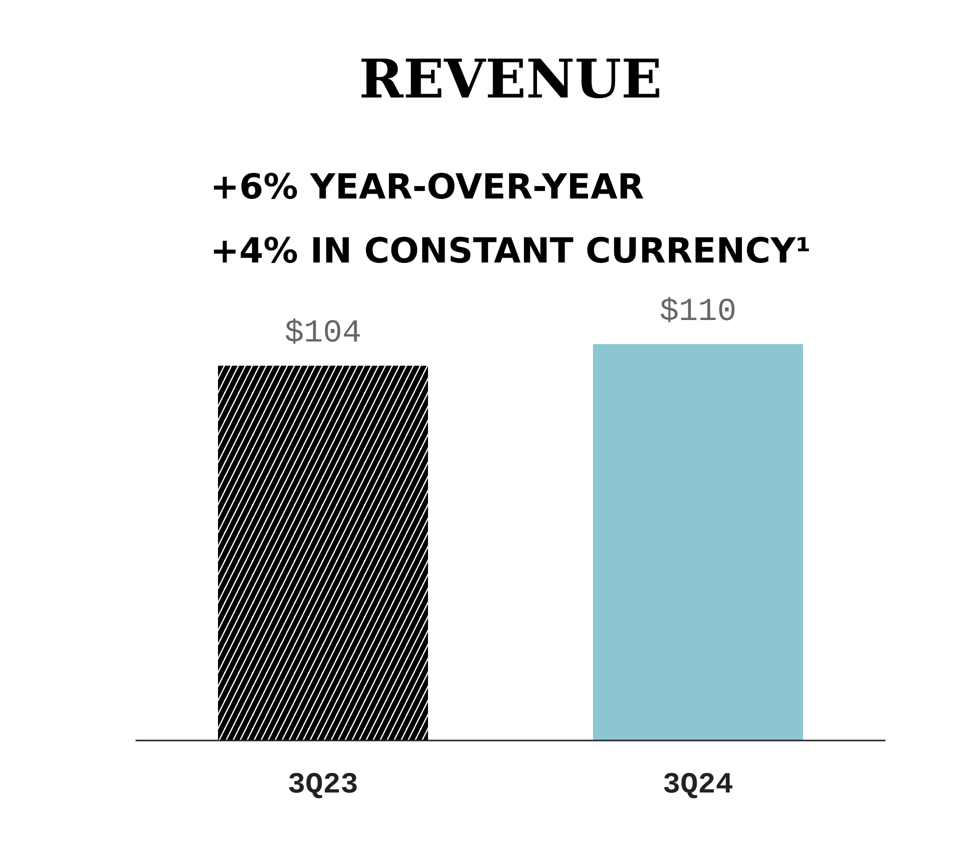 Image resolution: width=979 pixels, height=846 pixels. What do you see at coordinates (323, 785) in the screenshot?
I see `x-tick-label: 3Q23` at bounding box center [323, 785].